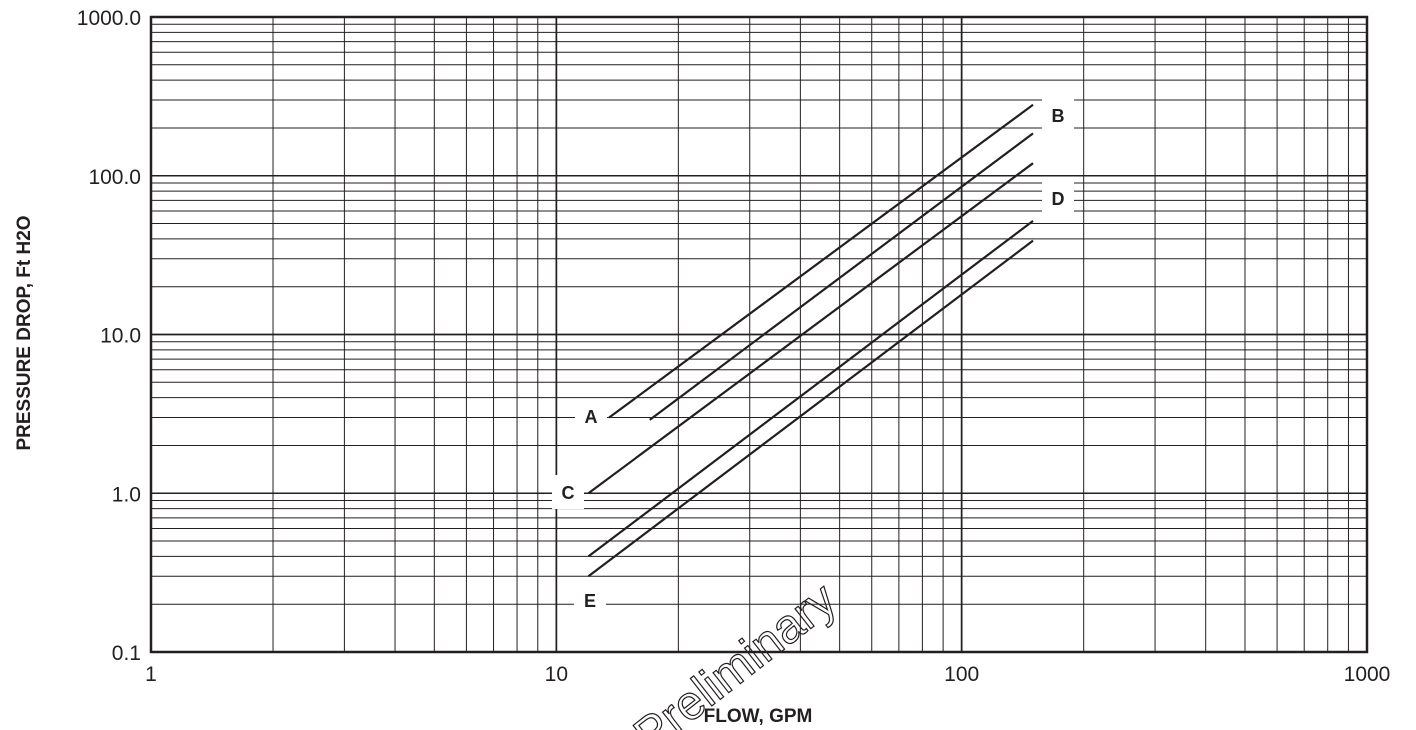 Image resolution: width=1416 pixels, height=730 pixels. Describe the element at coordinates (114, 177) in the screenshot. I see `y-tick-label: 100.0` at that location.